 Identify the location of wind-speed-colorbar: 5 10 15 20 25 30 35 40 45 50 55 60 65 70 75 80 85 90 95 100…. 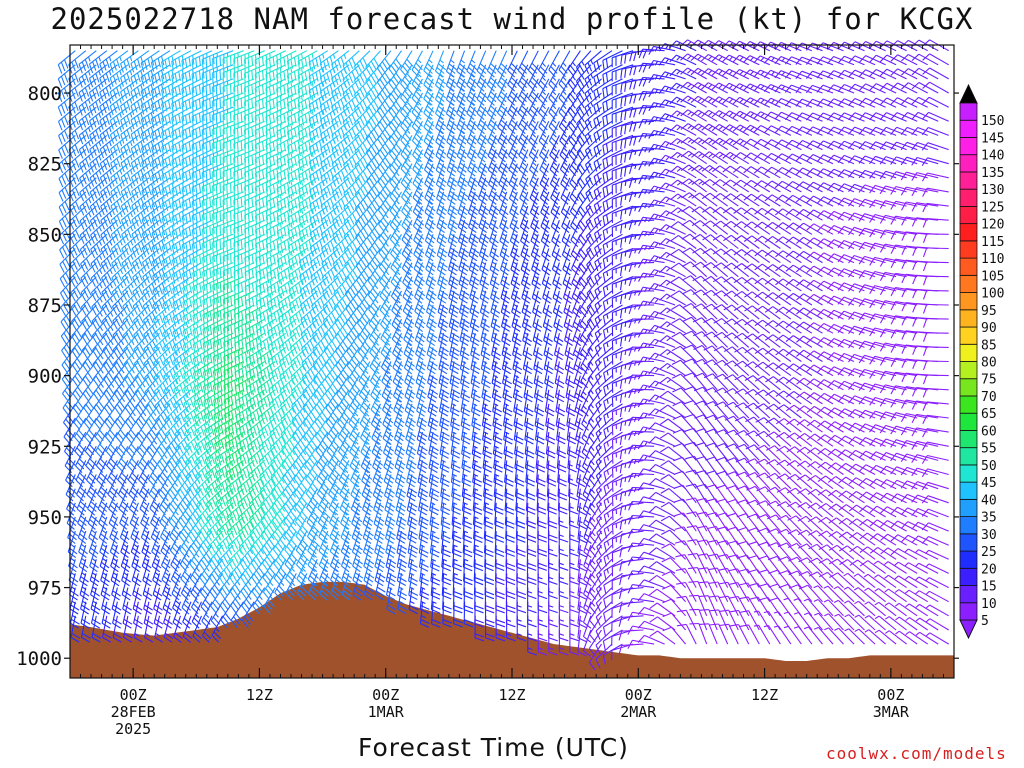
(981, 361).